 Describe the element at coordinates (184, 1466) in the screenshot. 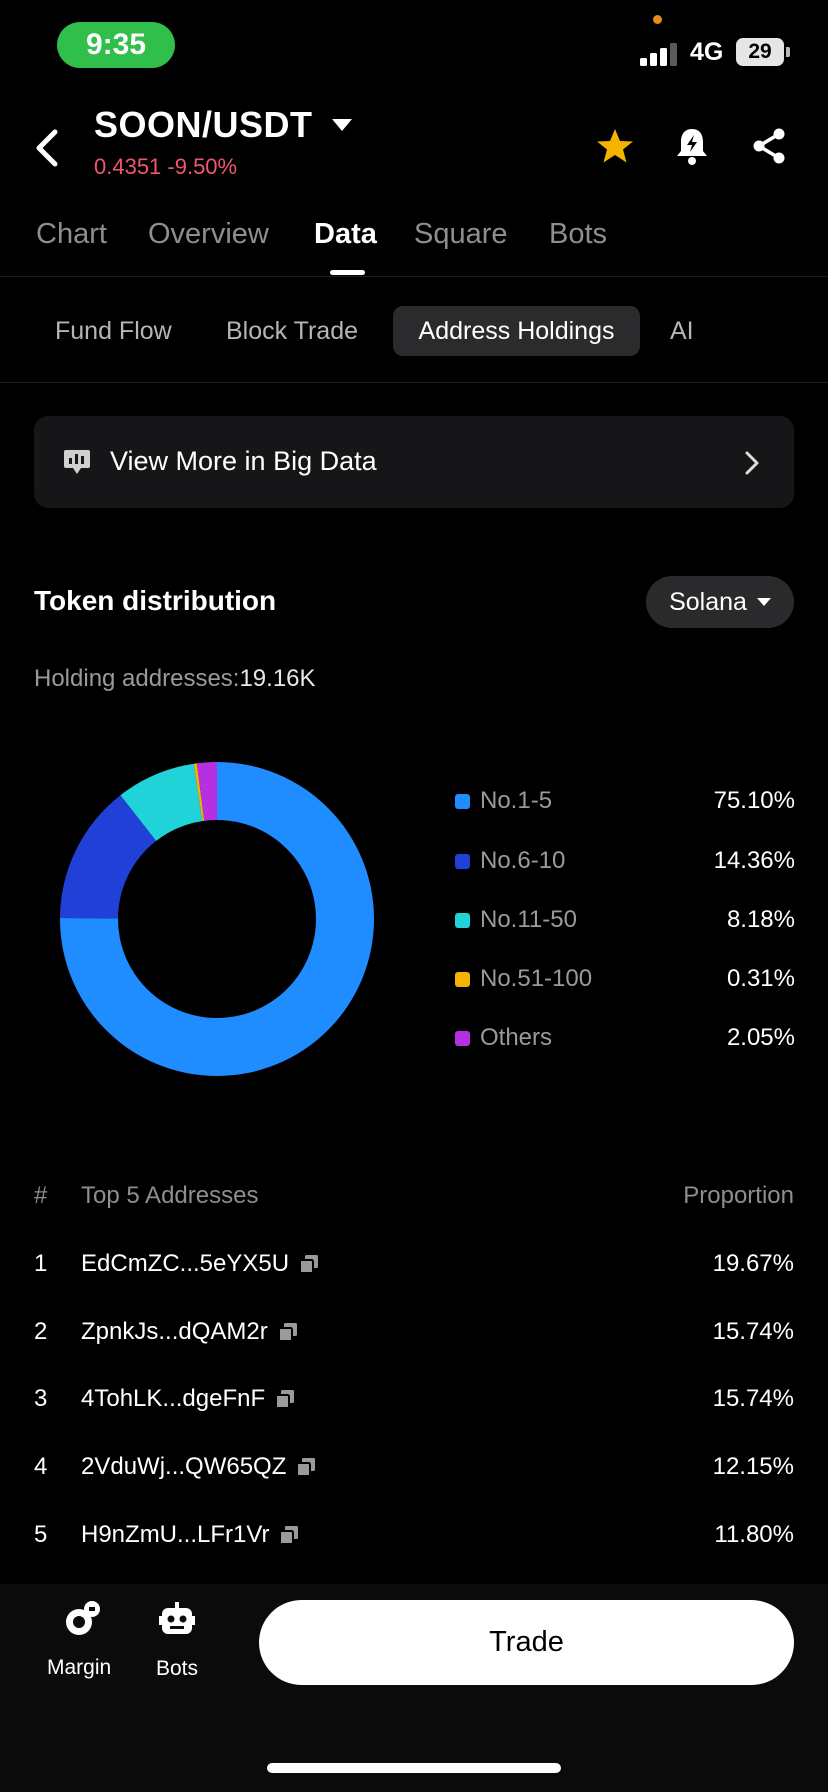

I see `row-address: 2VduWj...QW65QZ` at that location.